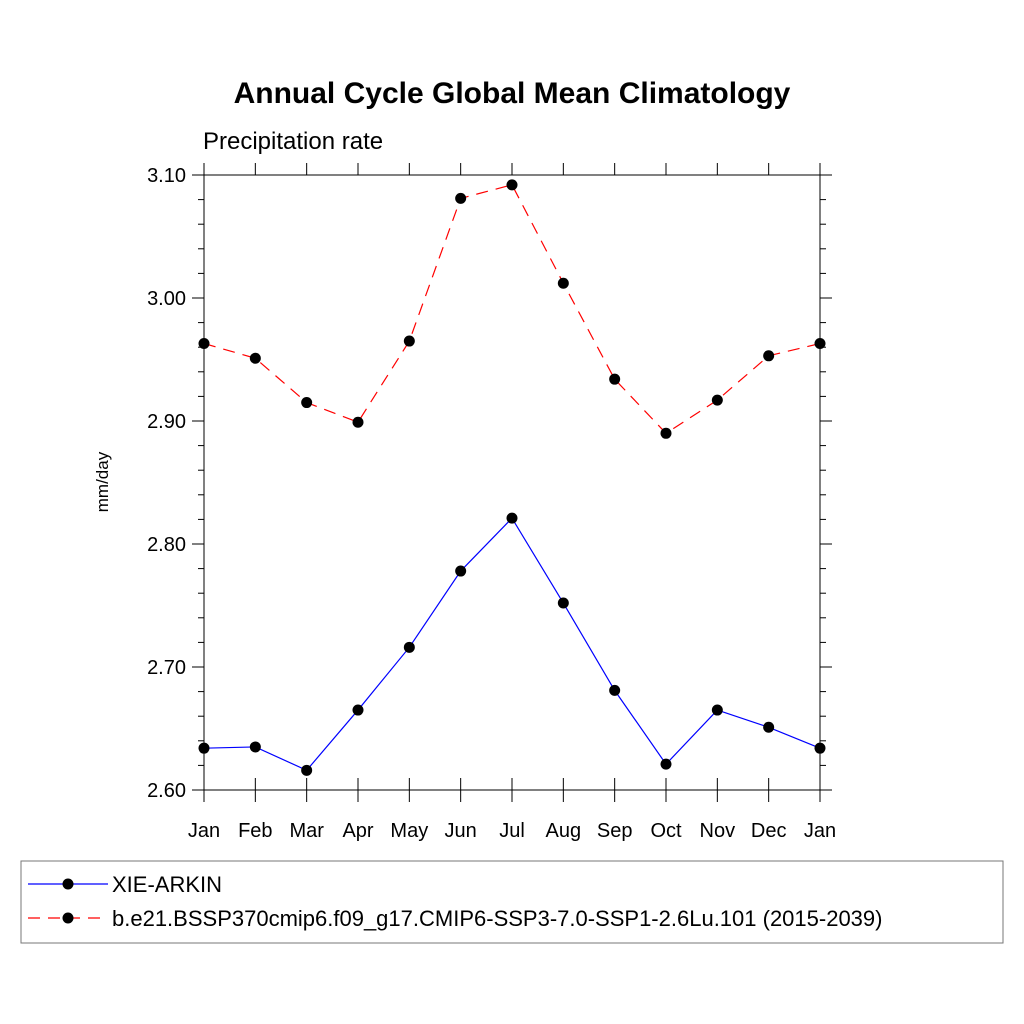 The image size is (1024, 1024). Describe the element at coordinates (512, 93) in the screenshot. I see `chart-title: Annual Cycle Global Mean Climatology` at that location.